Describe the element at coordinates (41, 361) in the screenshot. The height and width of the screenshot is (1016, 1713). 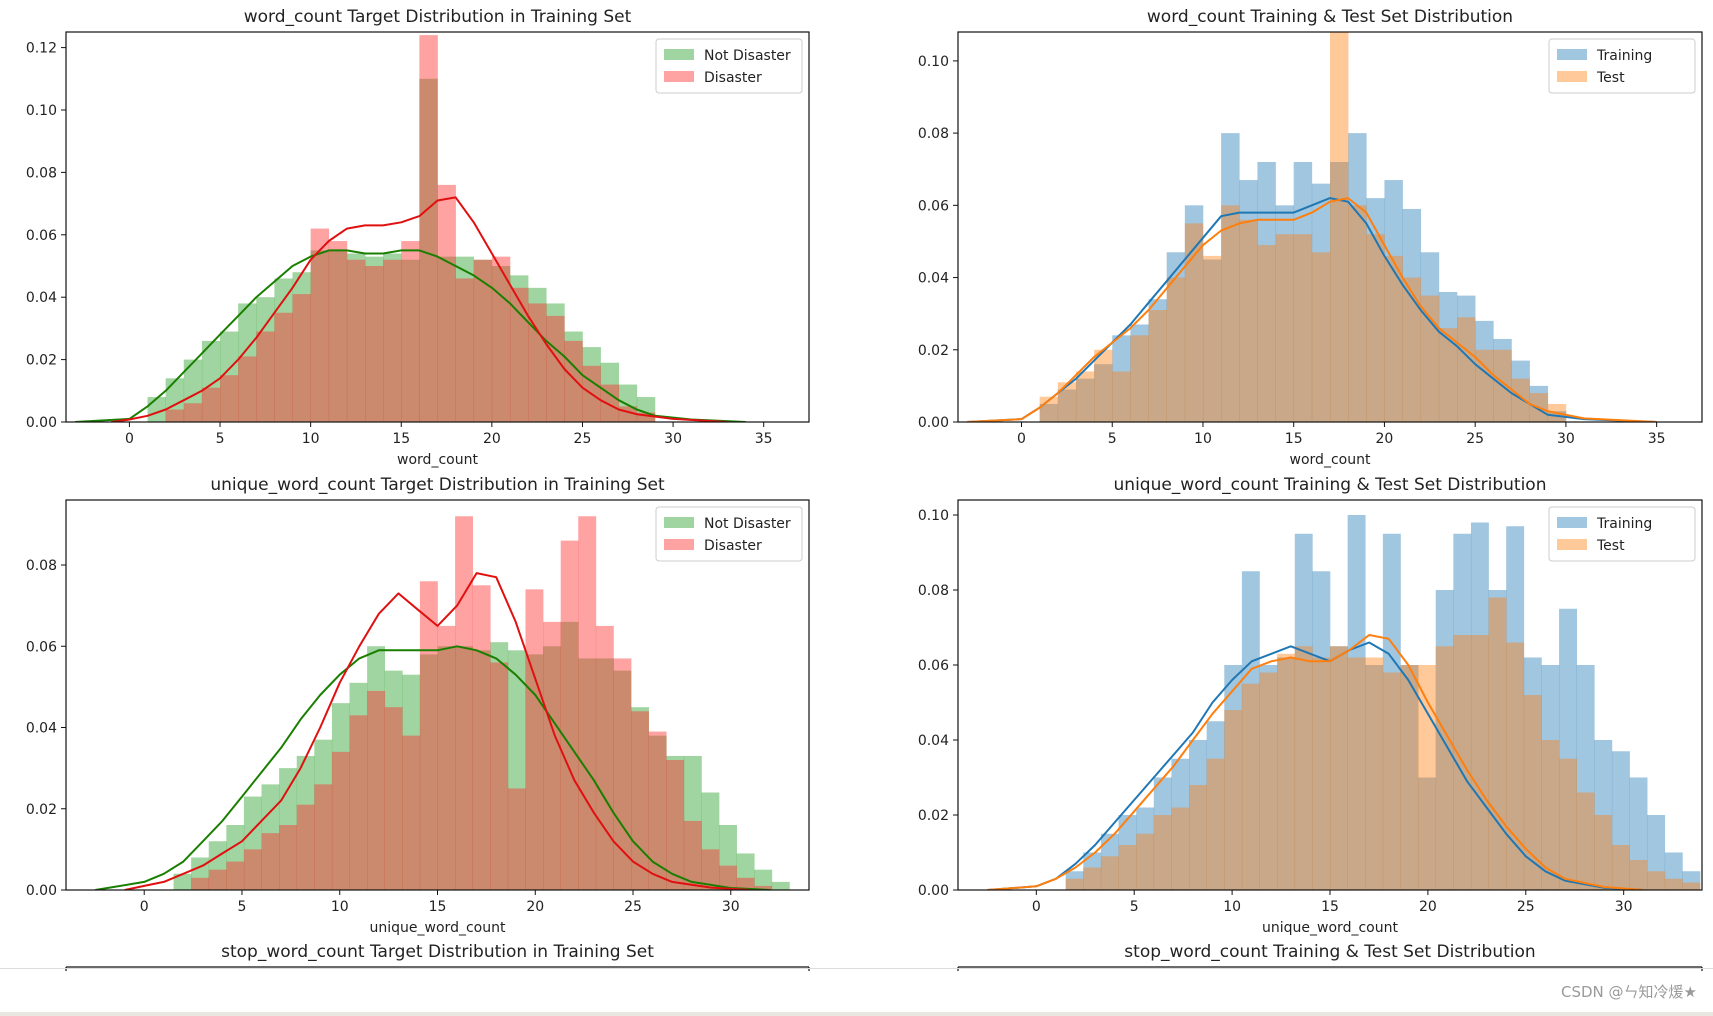
I see `y-tick-label: 0.02` at that location.